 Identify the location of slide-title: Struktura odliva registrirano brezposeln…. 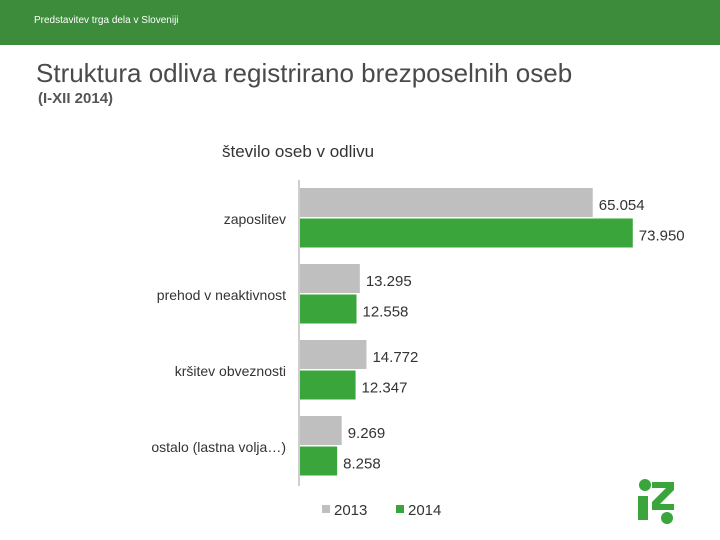
(304, 73).